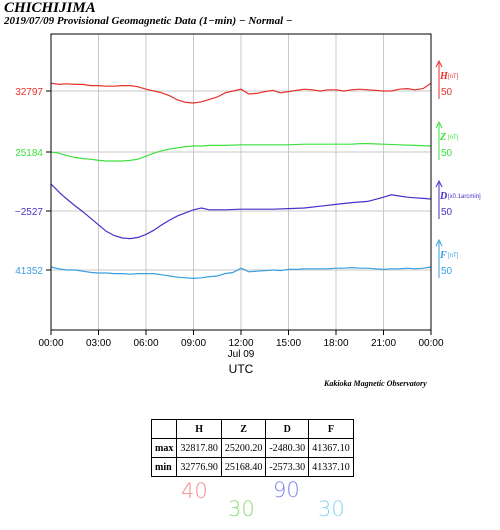 The width and height of the screenshot is (500, 530). I want to click on component-name-h: H, so click(444, 76).